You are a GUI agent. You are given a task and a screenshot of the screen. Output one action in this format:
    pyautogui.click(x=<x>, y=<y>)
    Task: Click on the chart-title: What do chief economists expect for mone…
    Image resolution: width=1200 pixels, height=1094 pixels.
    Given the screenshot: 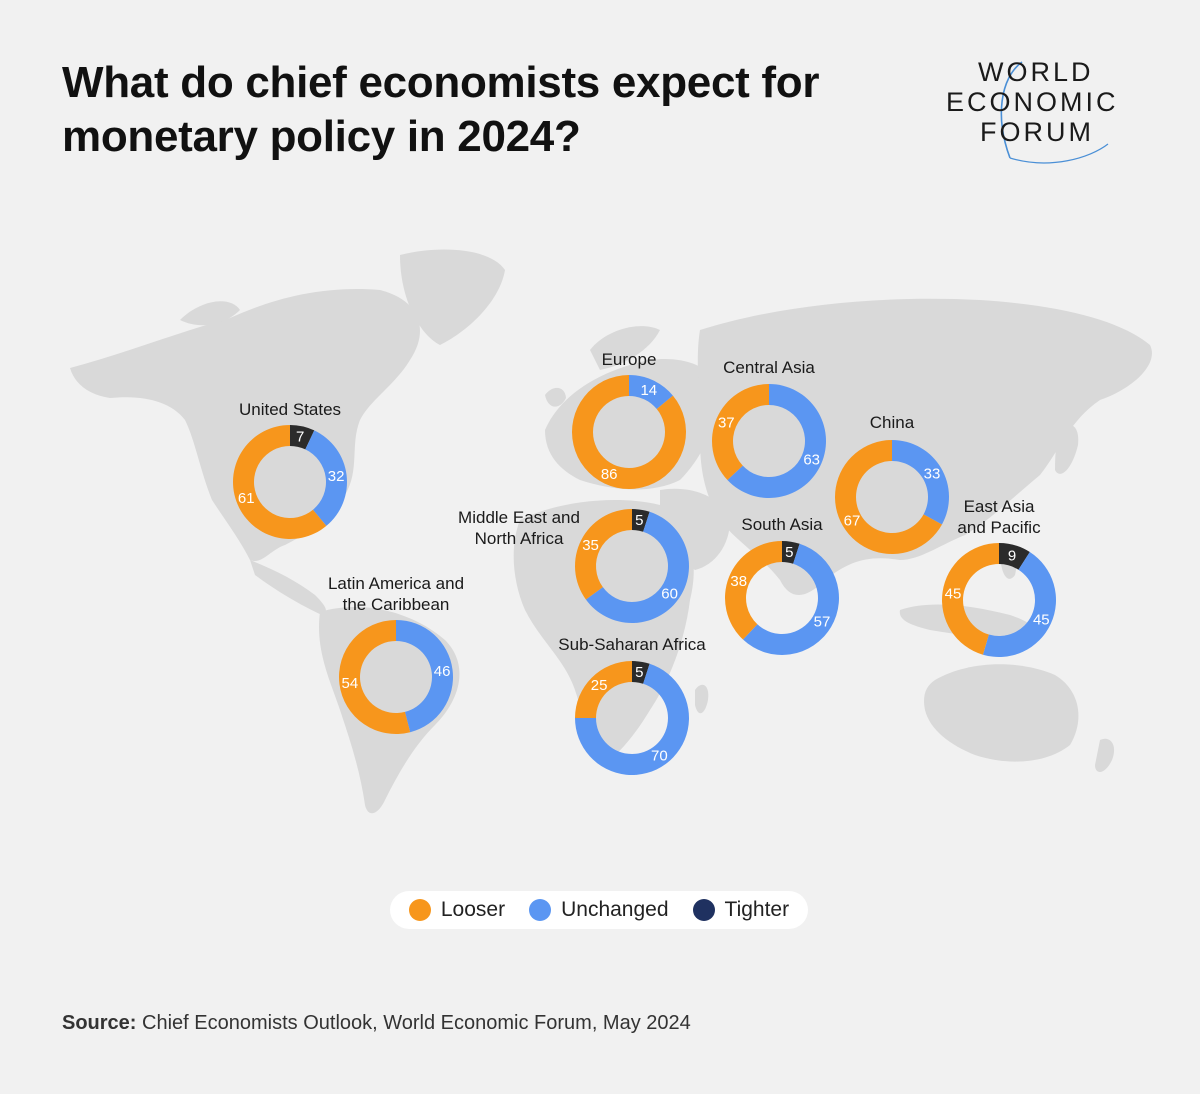 What is the action you would take?
    pyautogui.click(x=441, y=109)
    